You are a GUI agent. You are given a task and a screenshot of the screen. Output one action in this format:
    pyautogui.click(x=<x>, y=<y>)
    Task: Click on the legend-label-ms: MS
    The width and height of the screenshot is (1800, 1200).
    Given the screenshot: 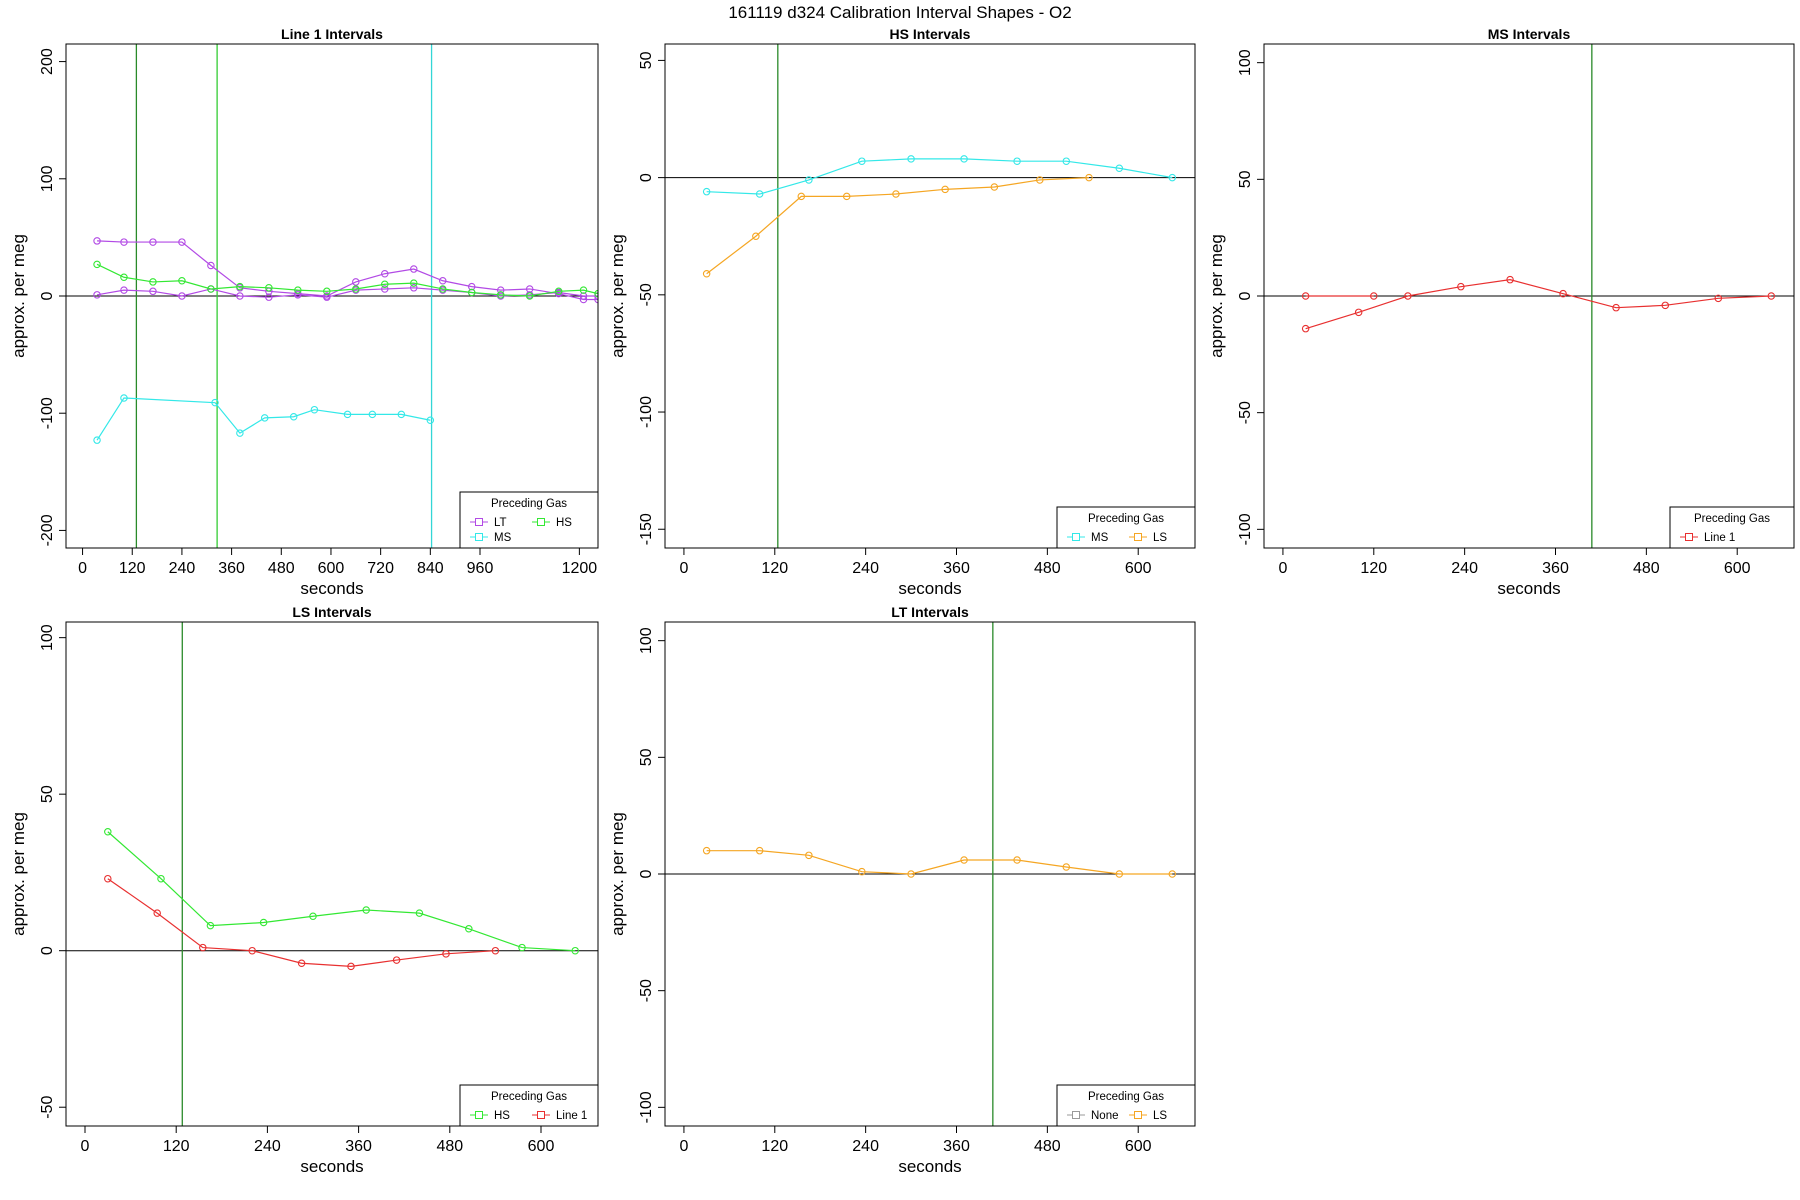 What is the action you would take?
    pyautogui.click(x=503, y=538)
    